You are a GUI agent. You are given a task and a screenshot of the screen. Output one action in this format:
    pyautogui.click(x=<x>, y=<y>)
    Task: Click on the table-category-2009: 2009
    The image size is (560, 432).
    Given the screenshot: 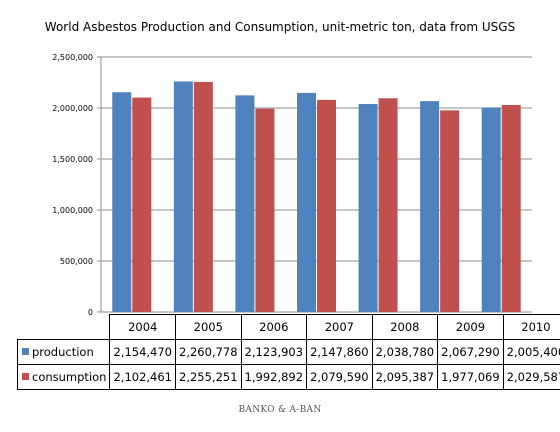 What is the action you would take?
    pyautogui.click(x=470, y=327)
    